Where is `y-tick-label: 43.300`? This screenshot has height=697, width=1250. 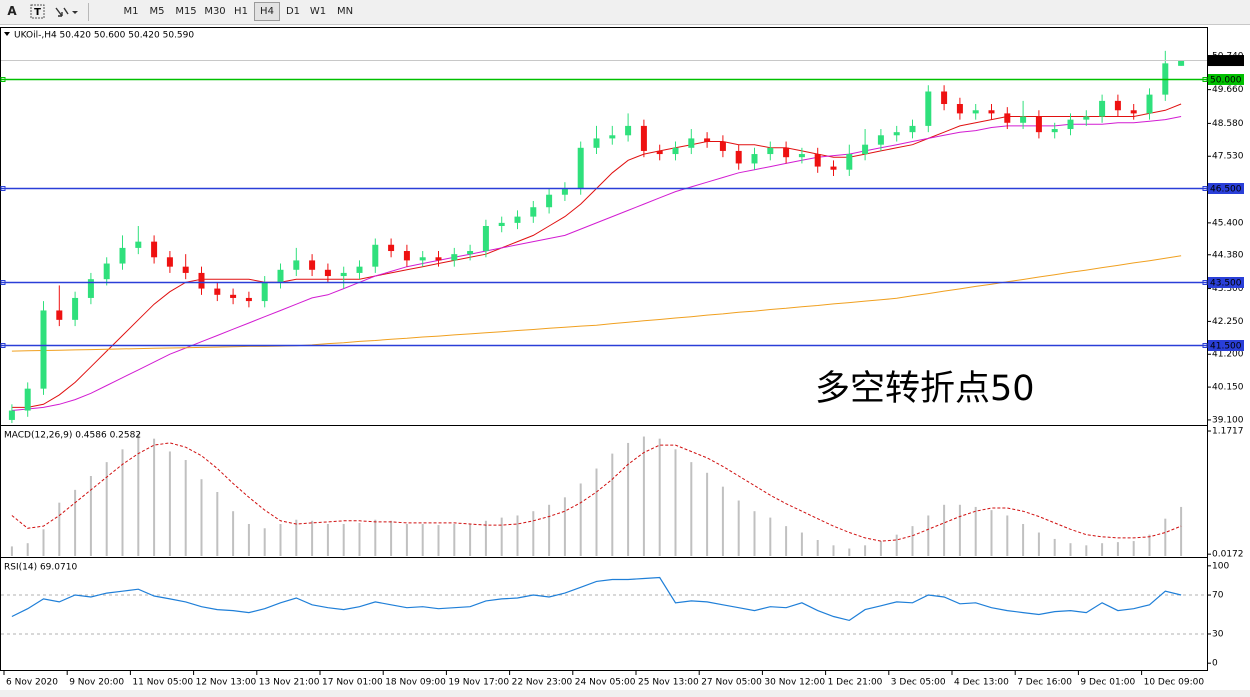
y-tick-label: 43.300 is located at coordinates (1228, 289).